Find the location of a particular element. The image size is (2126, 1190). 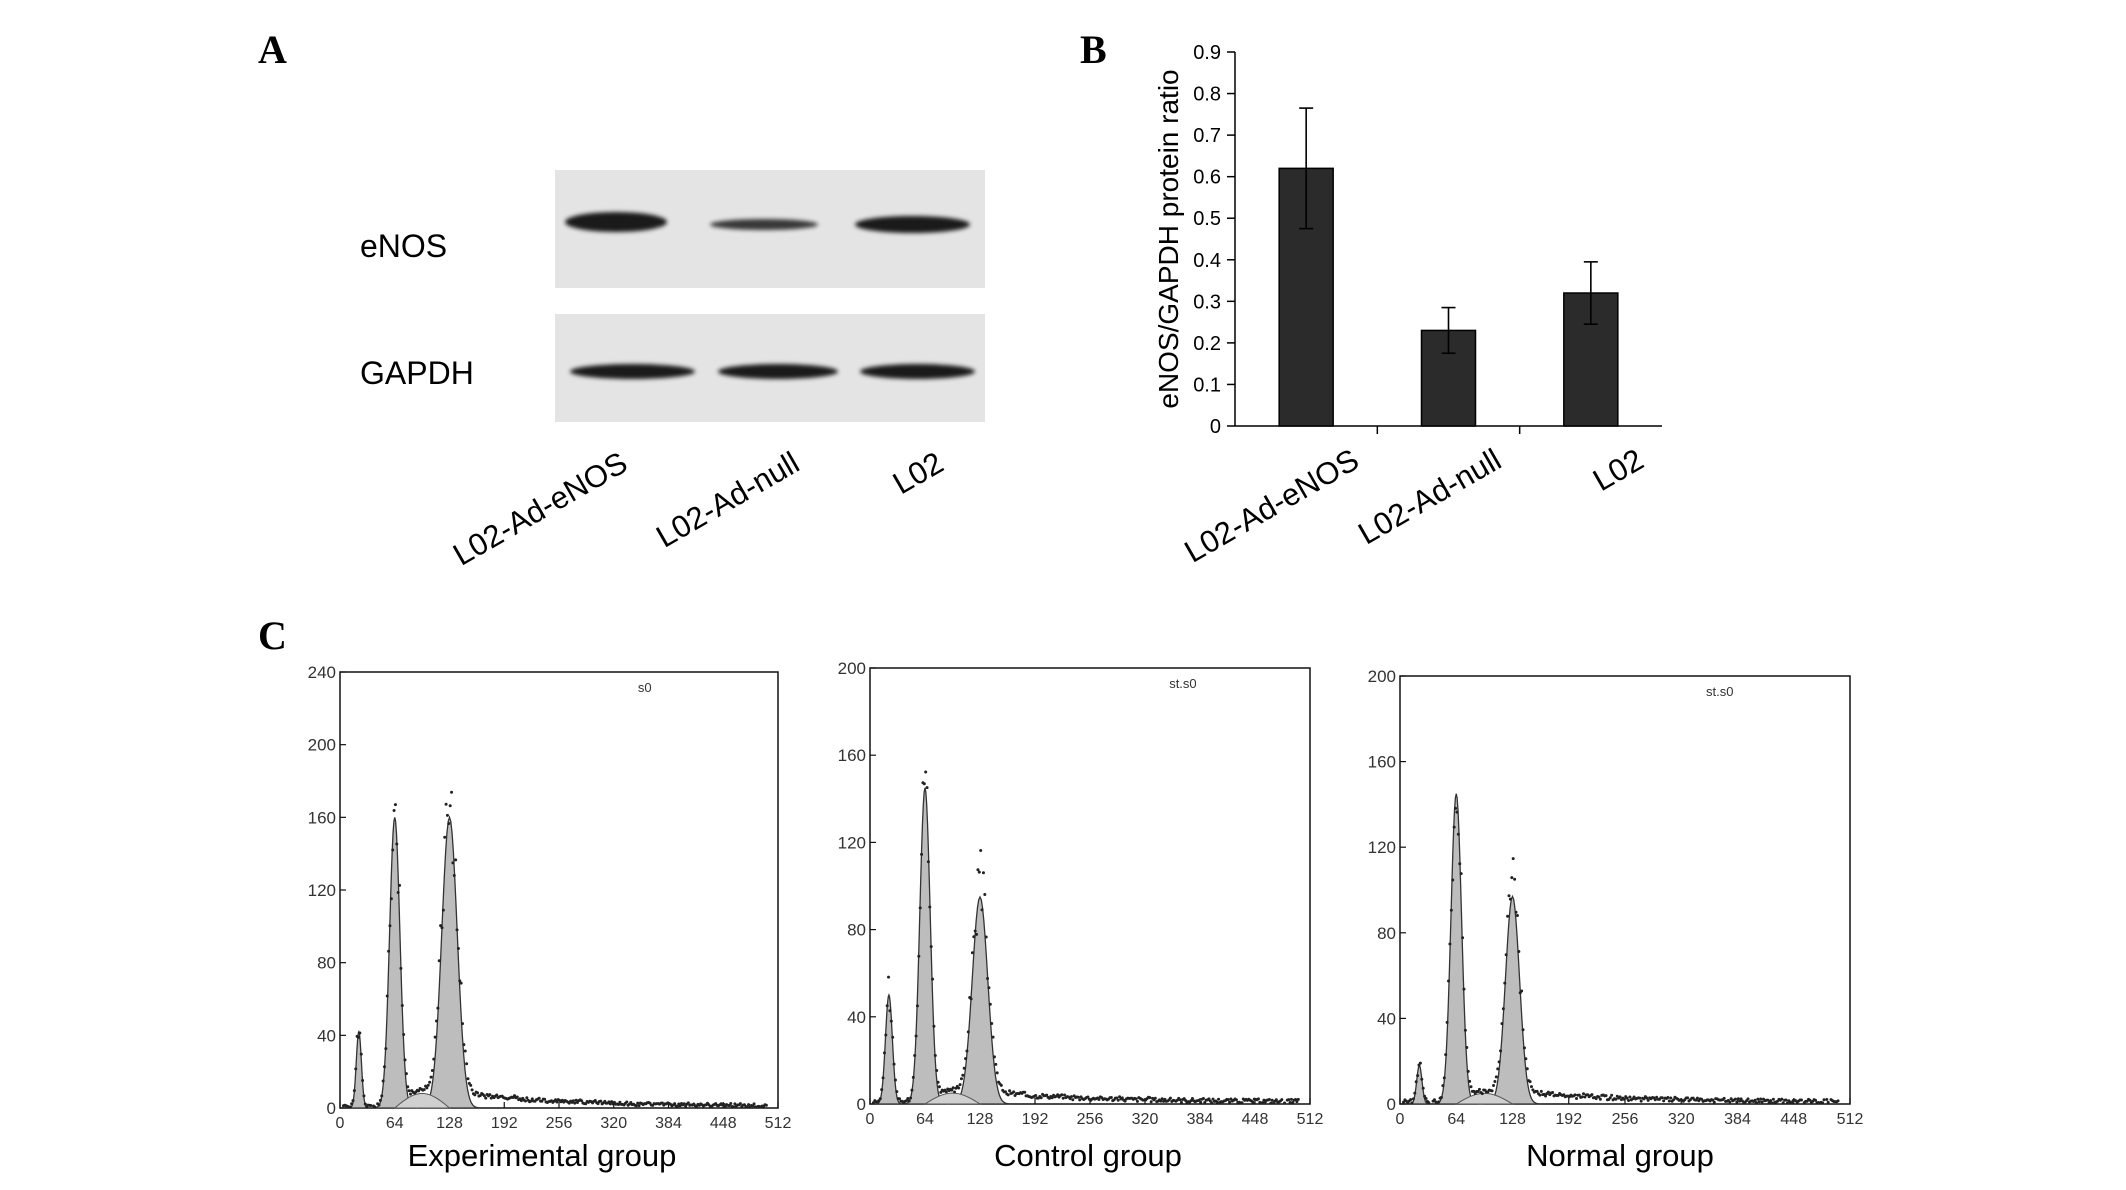

histogram-control-y-tick-label: 120 is located at coordinates (852, 842).